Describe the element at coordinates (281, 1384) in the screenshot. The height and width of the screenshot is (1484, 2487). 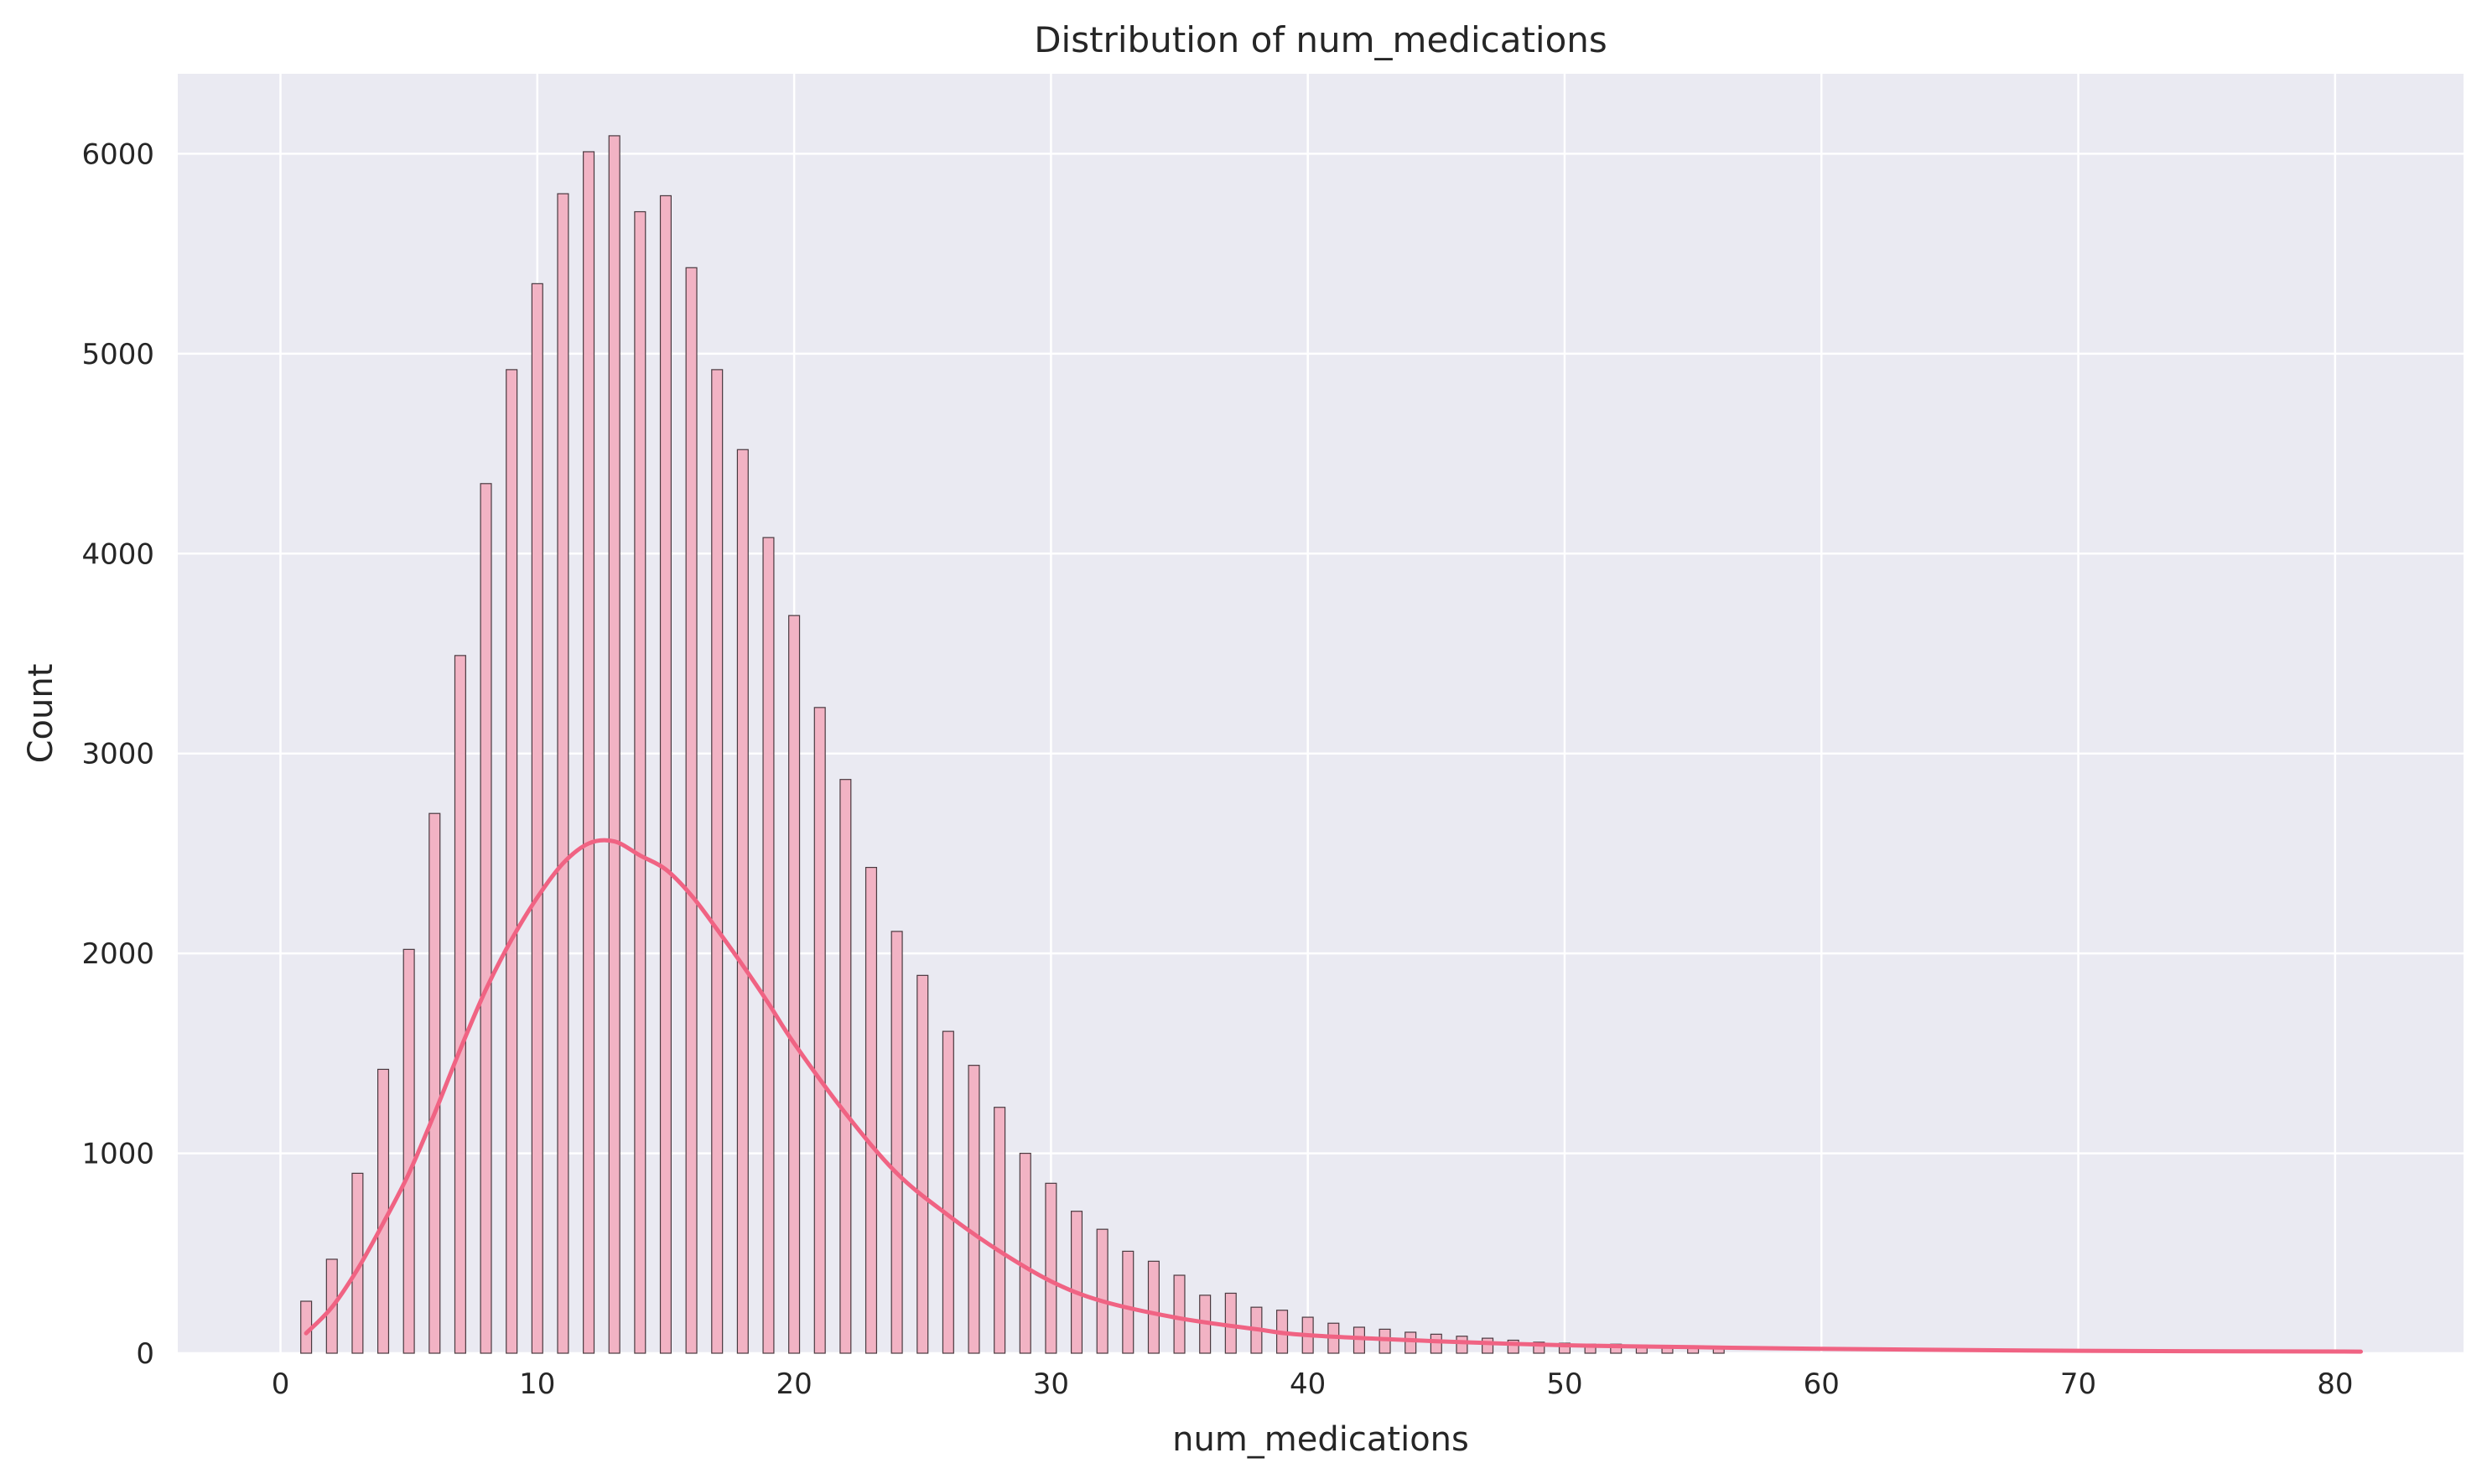
I see `x-tick-label: 0` at that location.